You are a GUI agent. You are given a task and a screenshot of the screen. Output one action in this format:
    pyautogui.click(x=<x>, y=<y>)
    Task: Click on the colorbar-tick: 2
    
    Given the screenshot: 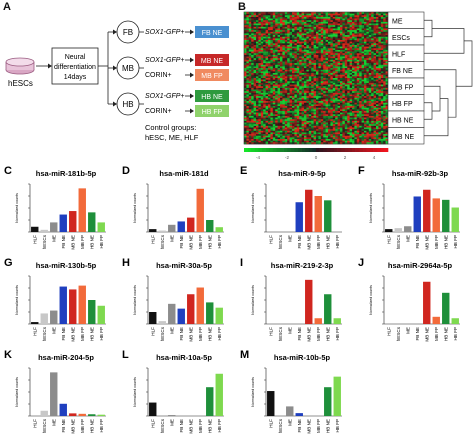 What is the action you would take?
    pyautogui.click(x=345, y=157)
    